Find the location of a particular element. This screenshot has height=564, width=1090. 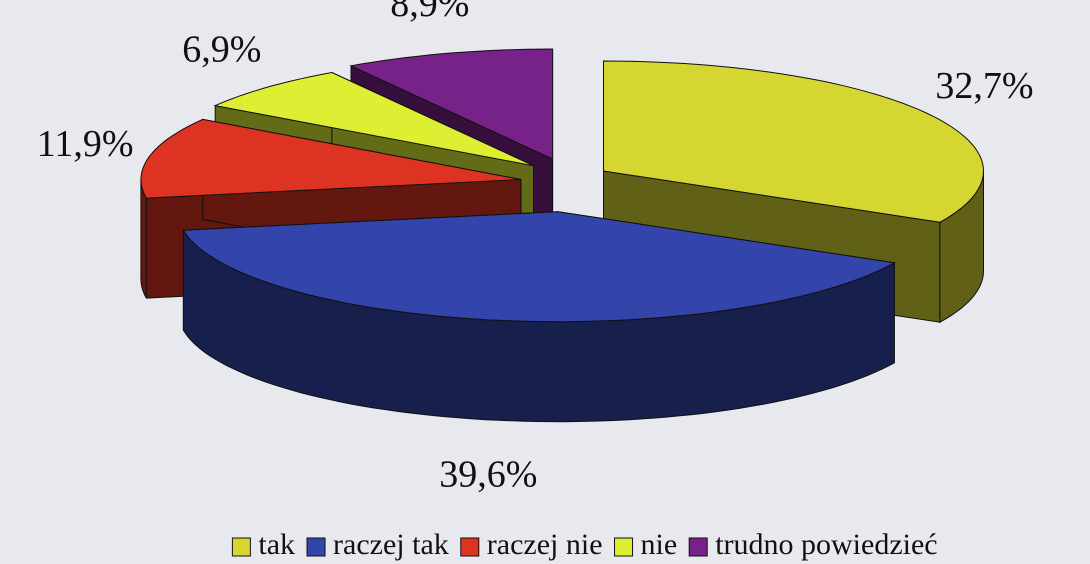

data-label: 6,9% is located at coordinates (221, 50).